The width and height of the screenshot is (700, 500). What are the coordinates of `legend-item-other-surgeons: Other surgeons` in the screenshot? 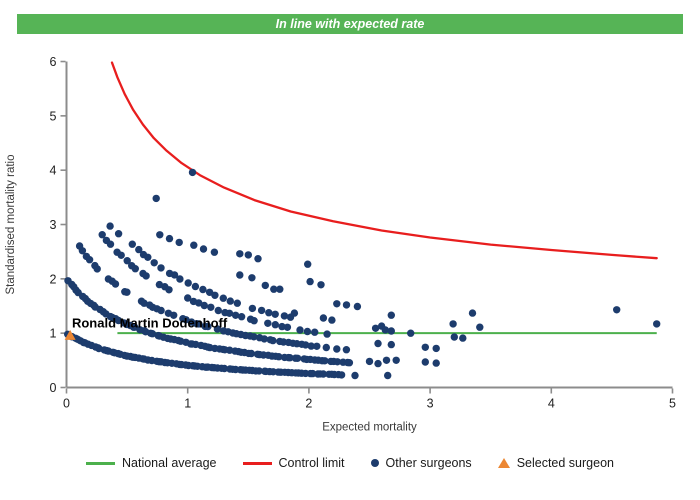 It's located at (421, 463).